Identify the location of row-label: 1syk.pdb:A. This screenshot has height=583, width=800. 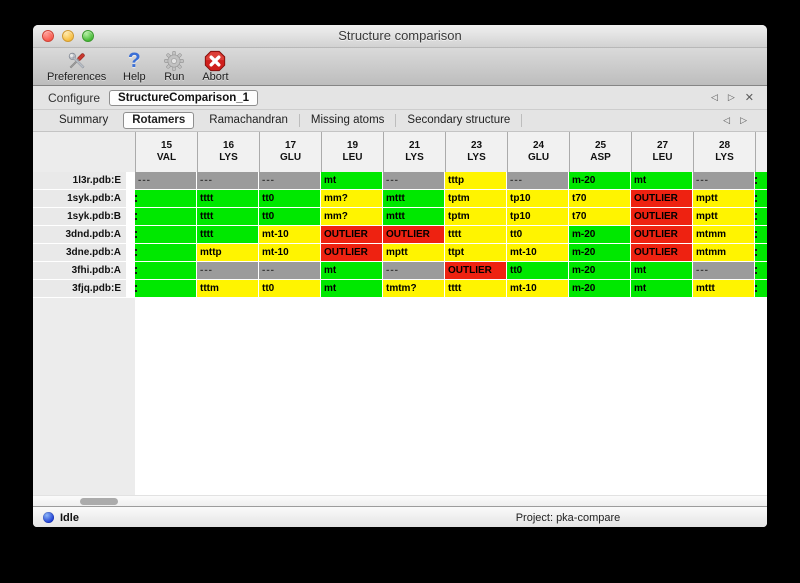
(79, 198).